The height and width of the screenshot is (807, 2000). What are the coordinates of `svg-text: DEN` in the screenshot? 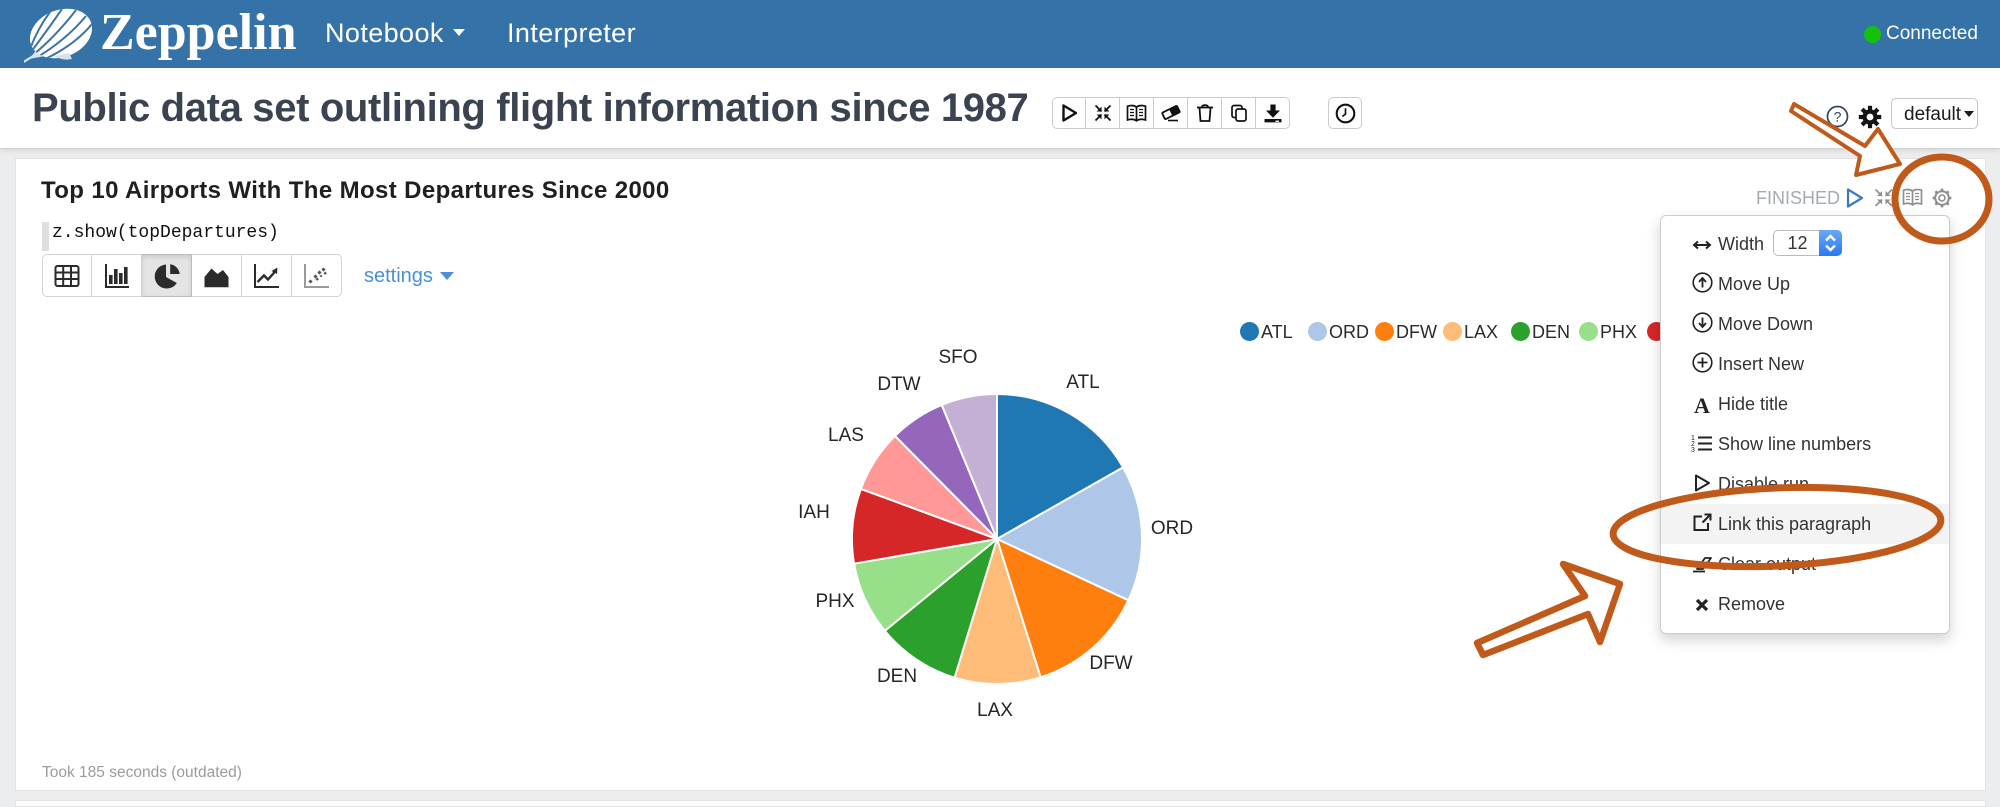 It's located at (897, 676).